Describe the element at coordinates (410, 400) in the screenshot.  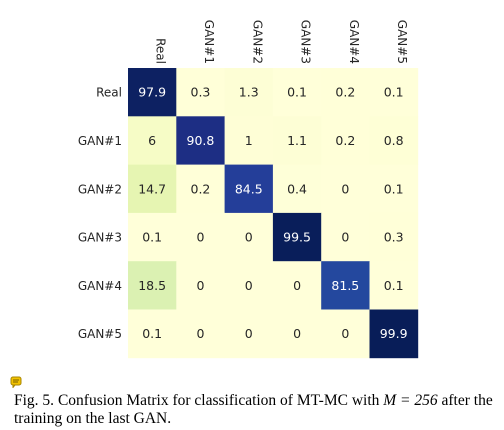
I see `caption-math: M = 256` at that location.